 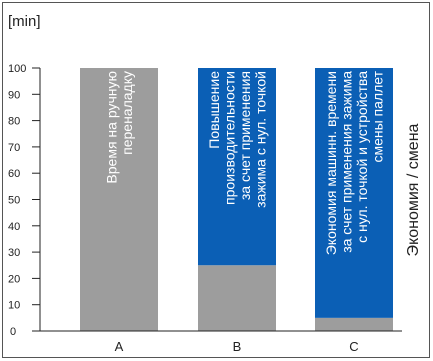 What do you see at coordinates (14, 279) in the screenshot?
I see `y-tick-label: 20` at bounding box center [14, 279].